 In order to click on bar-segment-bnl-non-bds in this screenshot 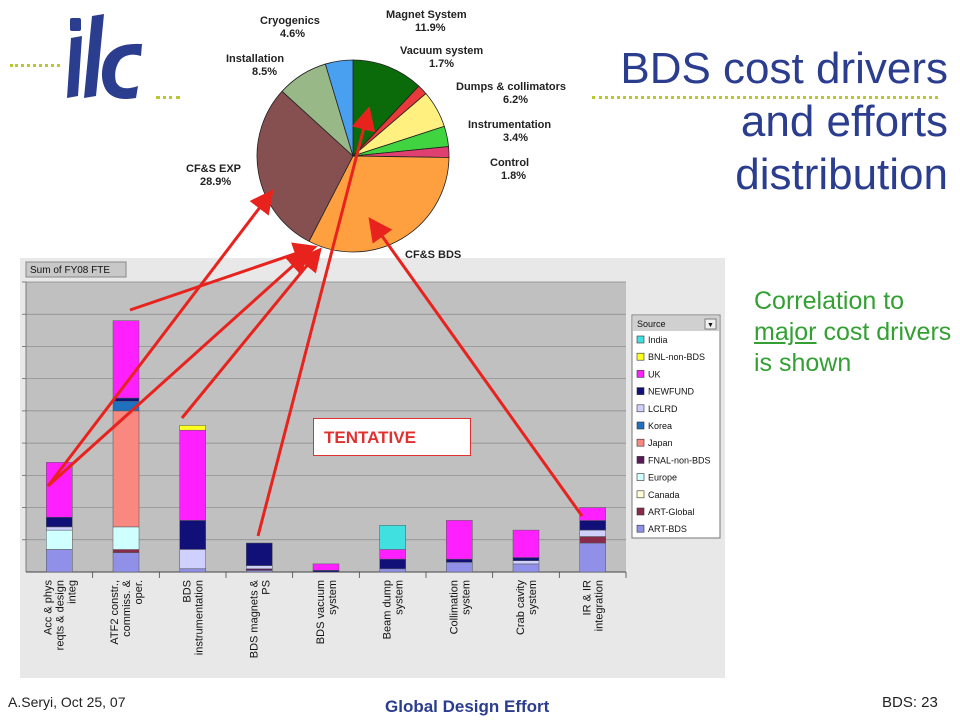, I will do `click(192, 428)`.